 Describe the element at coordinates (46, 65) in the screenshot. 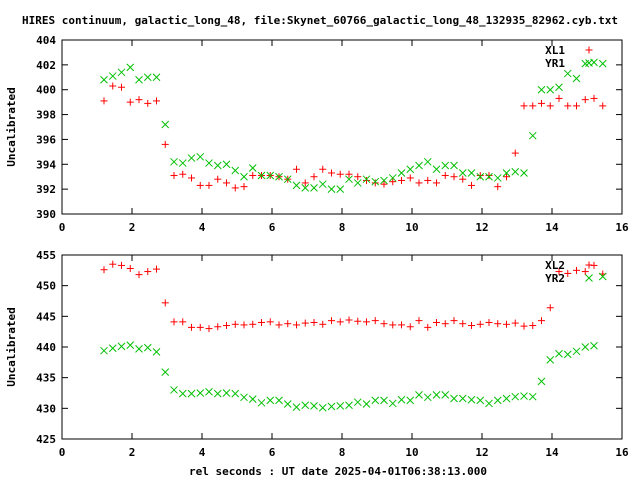

I see `y-tick-label: 402` at that location.